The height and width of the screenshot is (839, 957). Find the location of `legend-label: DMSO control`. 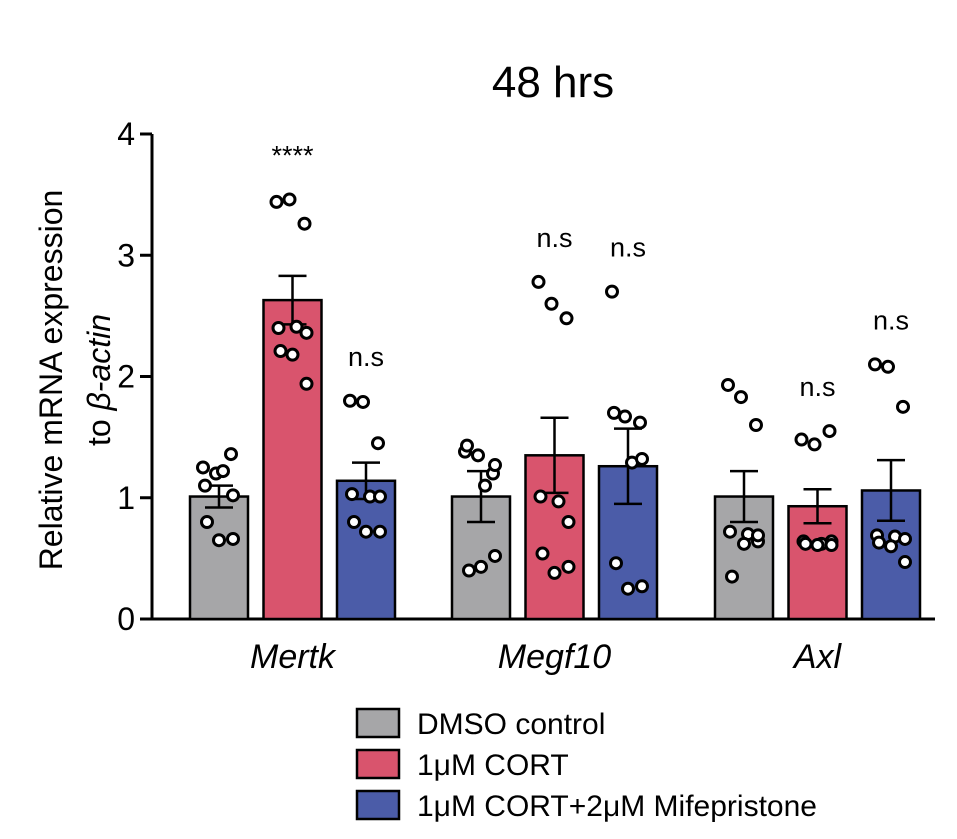

legend-label: DMSO control is located at coordinates (511, 724).